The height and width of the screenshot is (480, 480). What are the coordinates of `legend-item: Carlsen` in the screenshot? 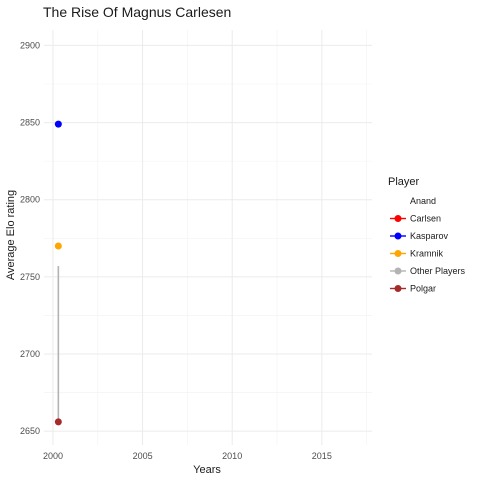 It's located at (415, 219).